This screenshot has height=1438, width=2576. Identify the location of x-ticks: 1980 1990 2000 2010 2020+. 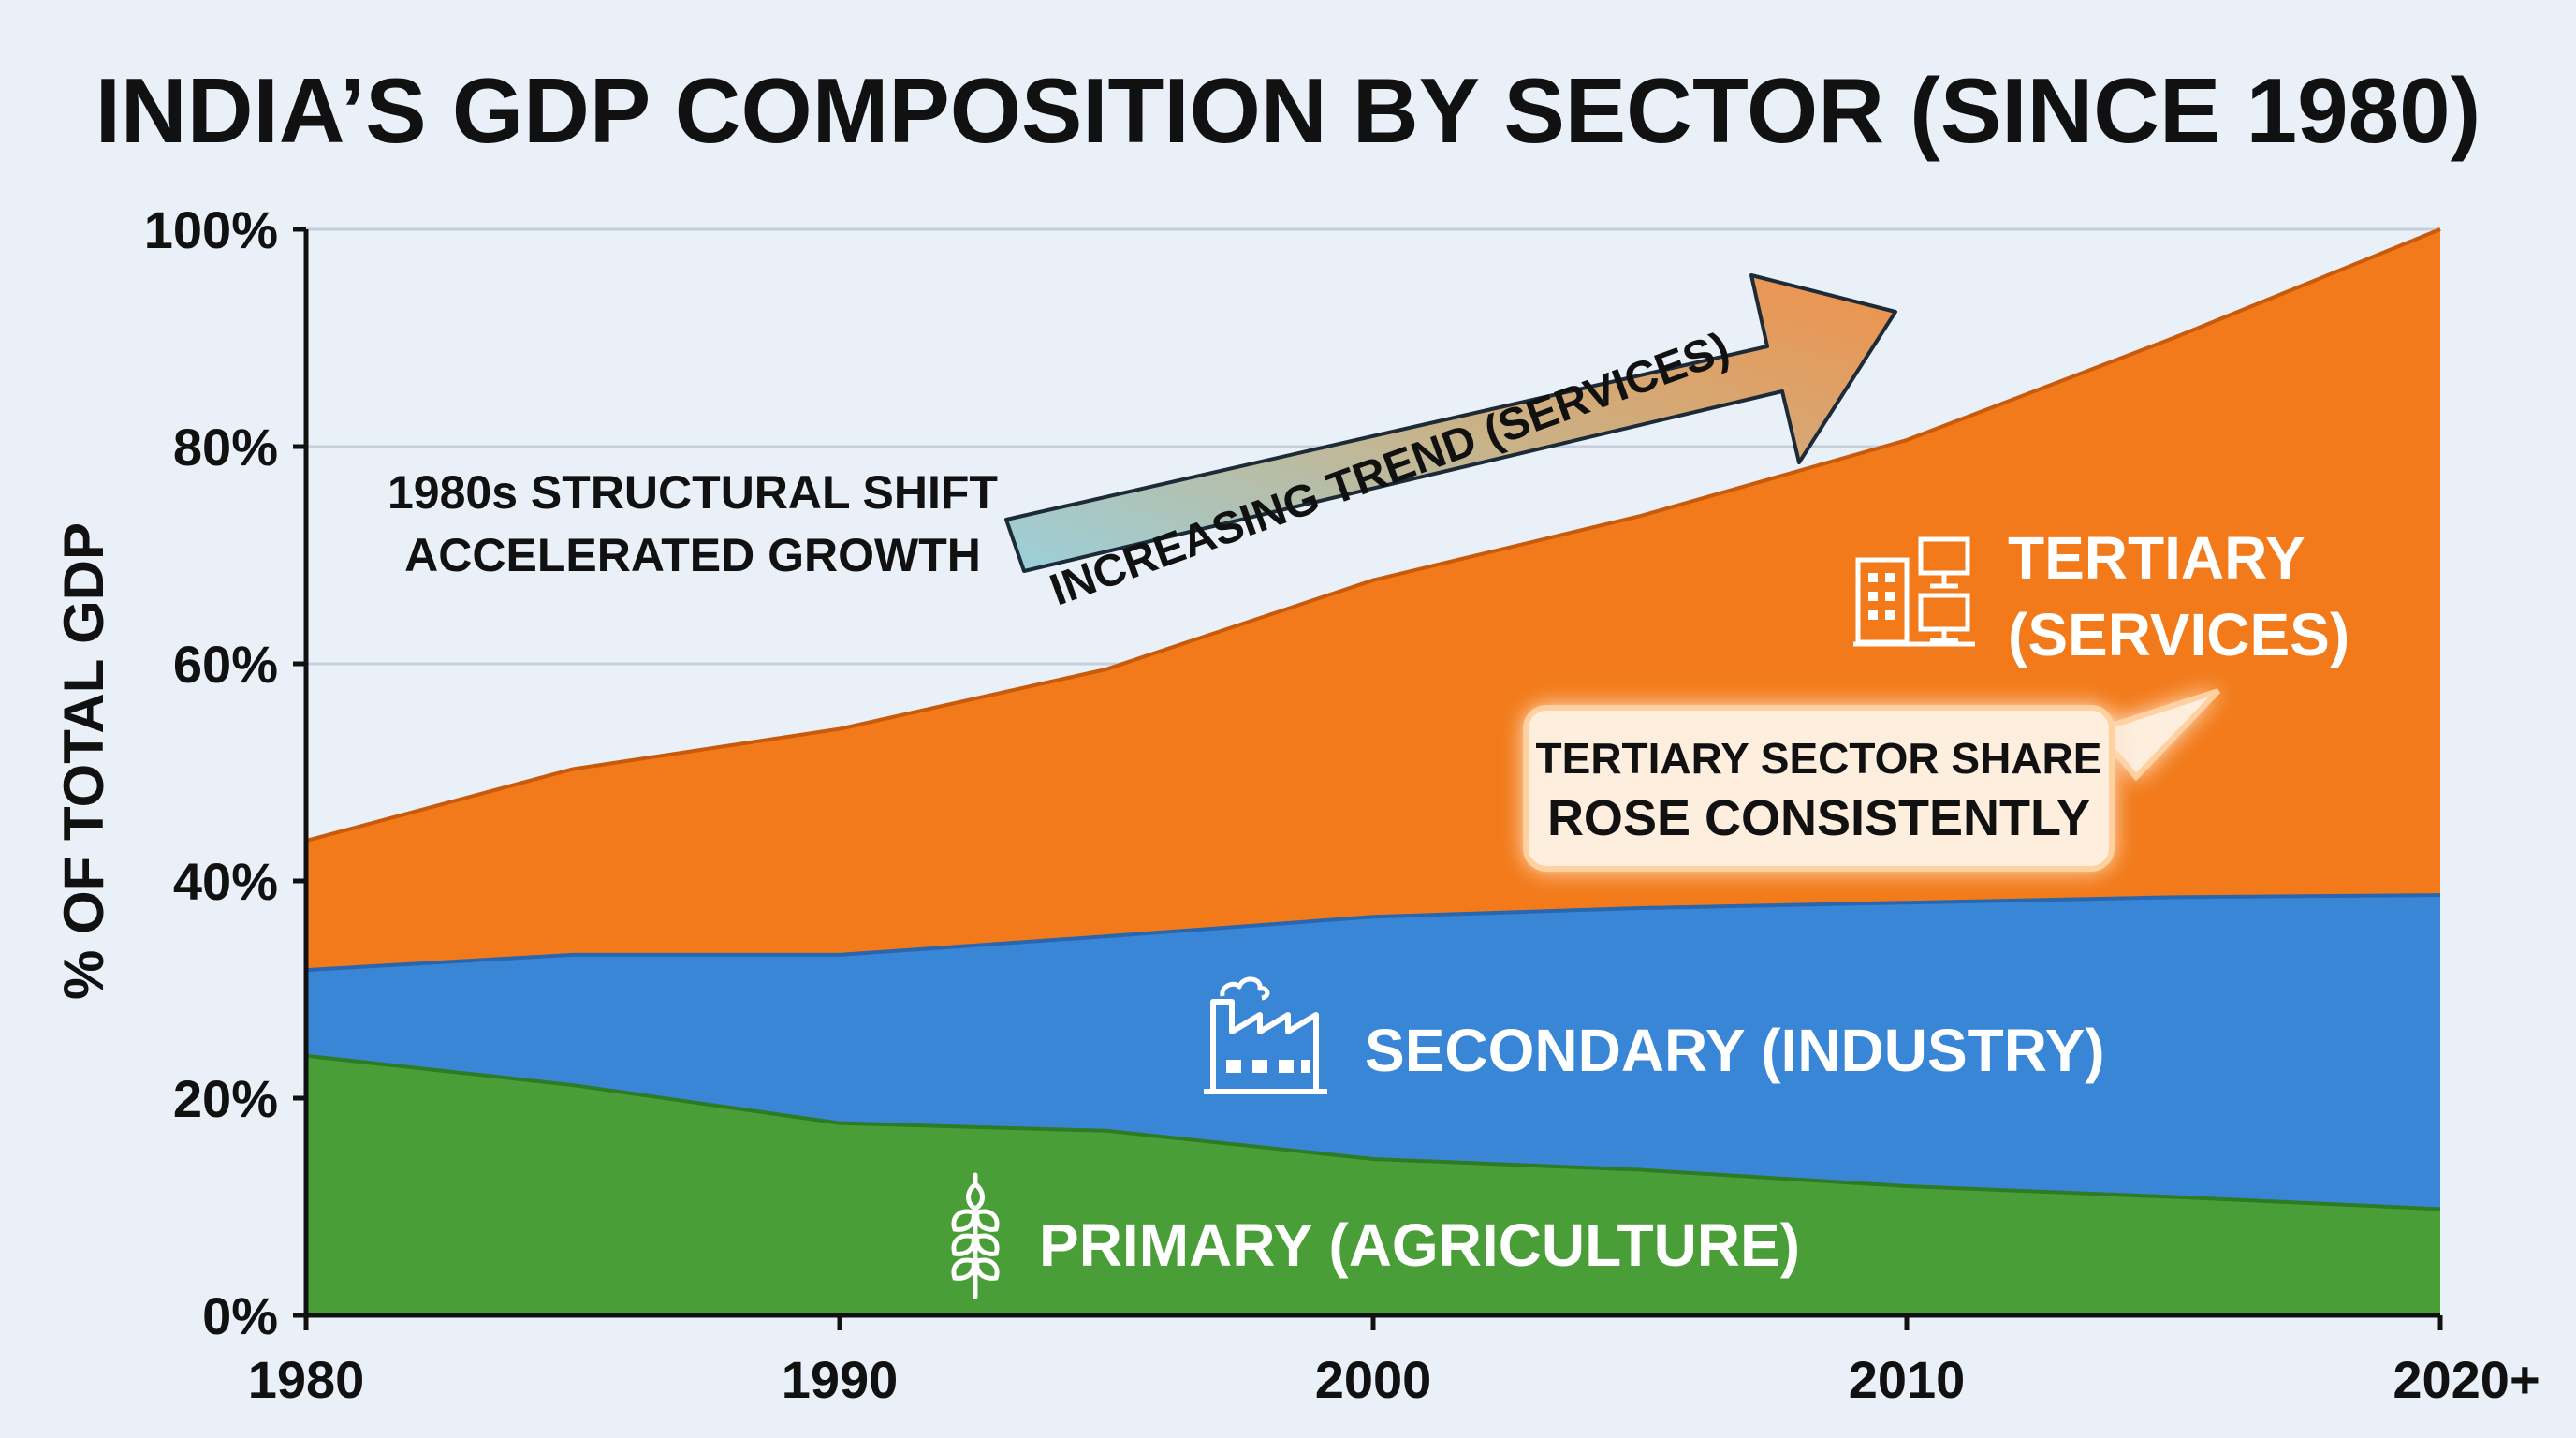
(1394, 1362).